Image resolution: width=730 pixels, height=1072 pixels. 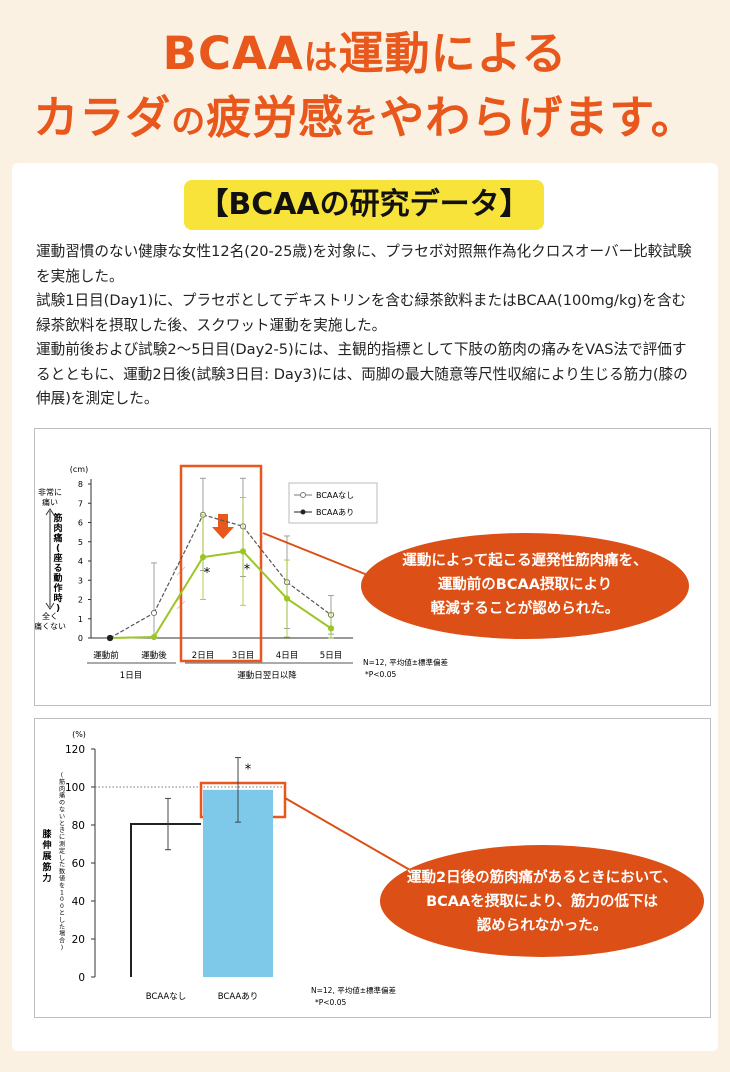 What do you see at coordinates (80, 484) in the screenshot?
I see `y-tick-label: 8` at bounding box center [80, 484].